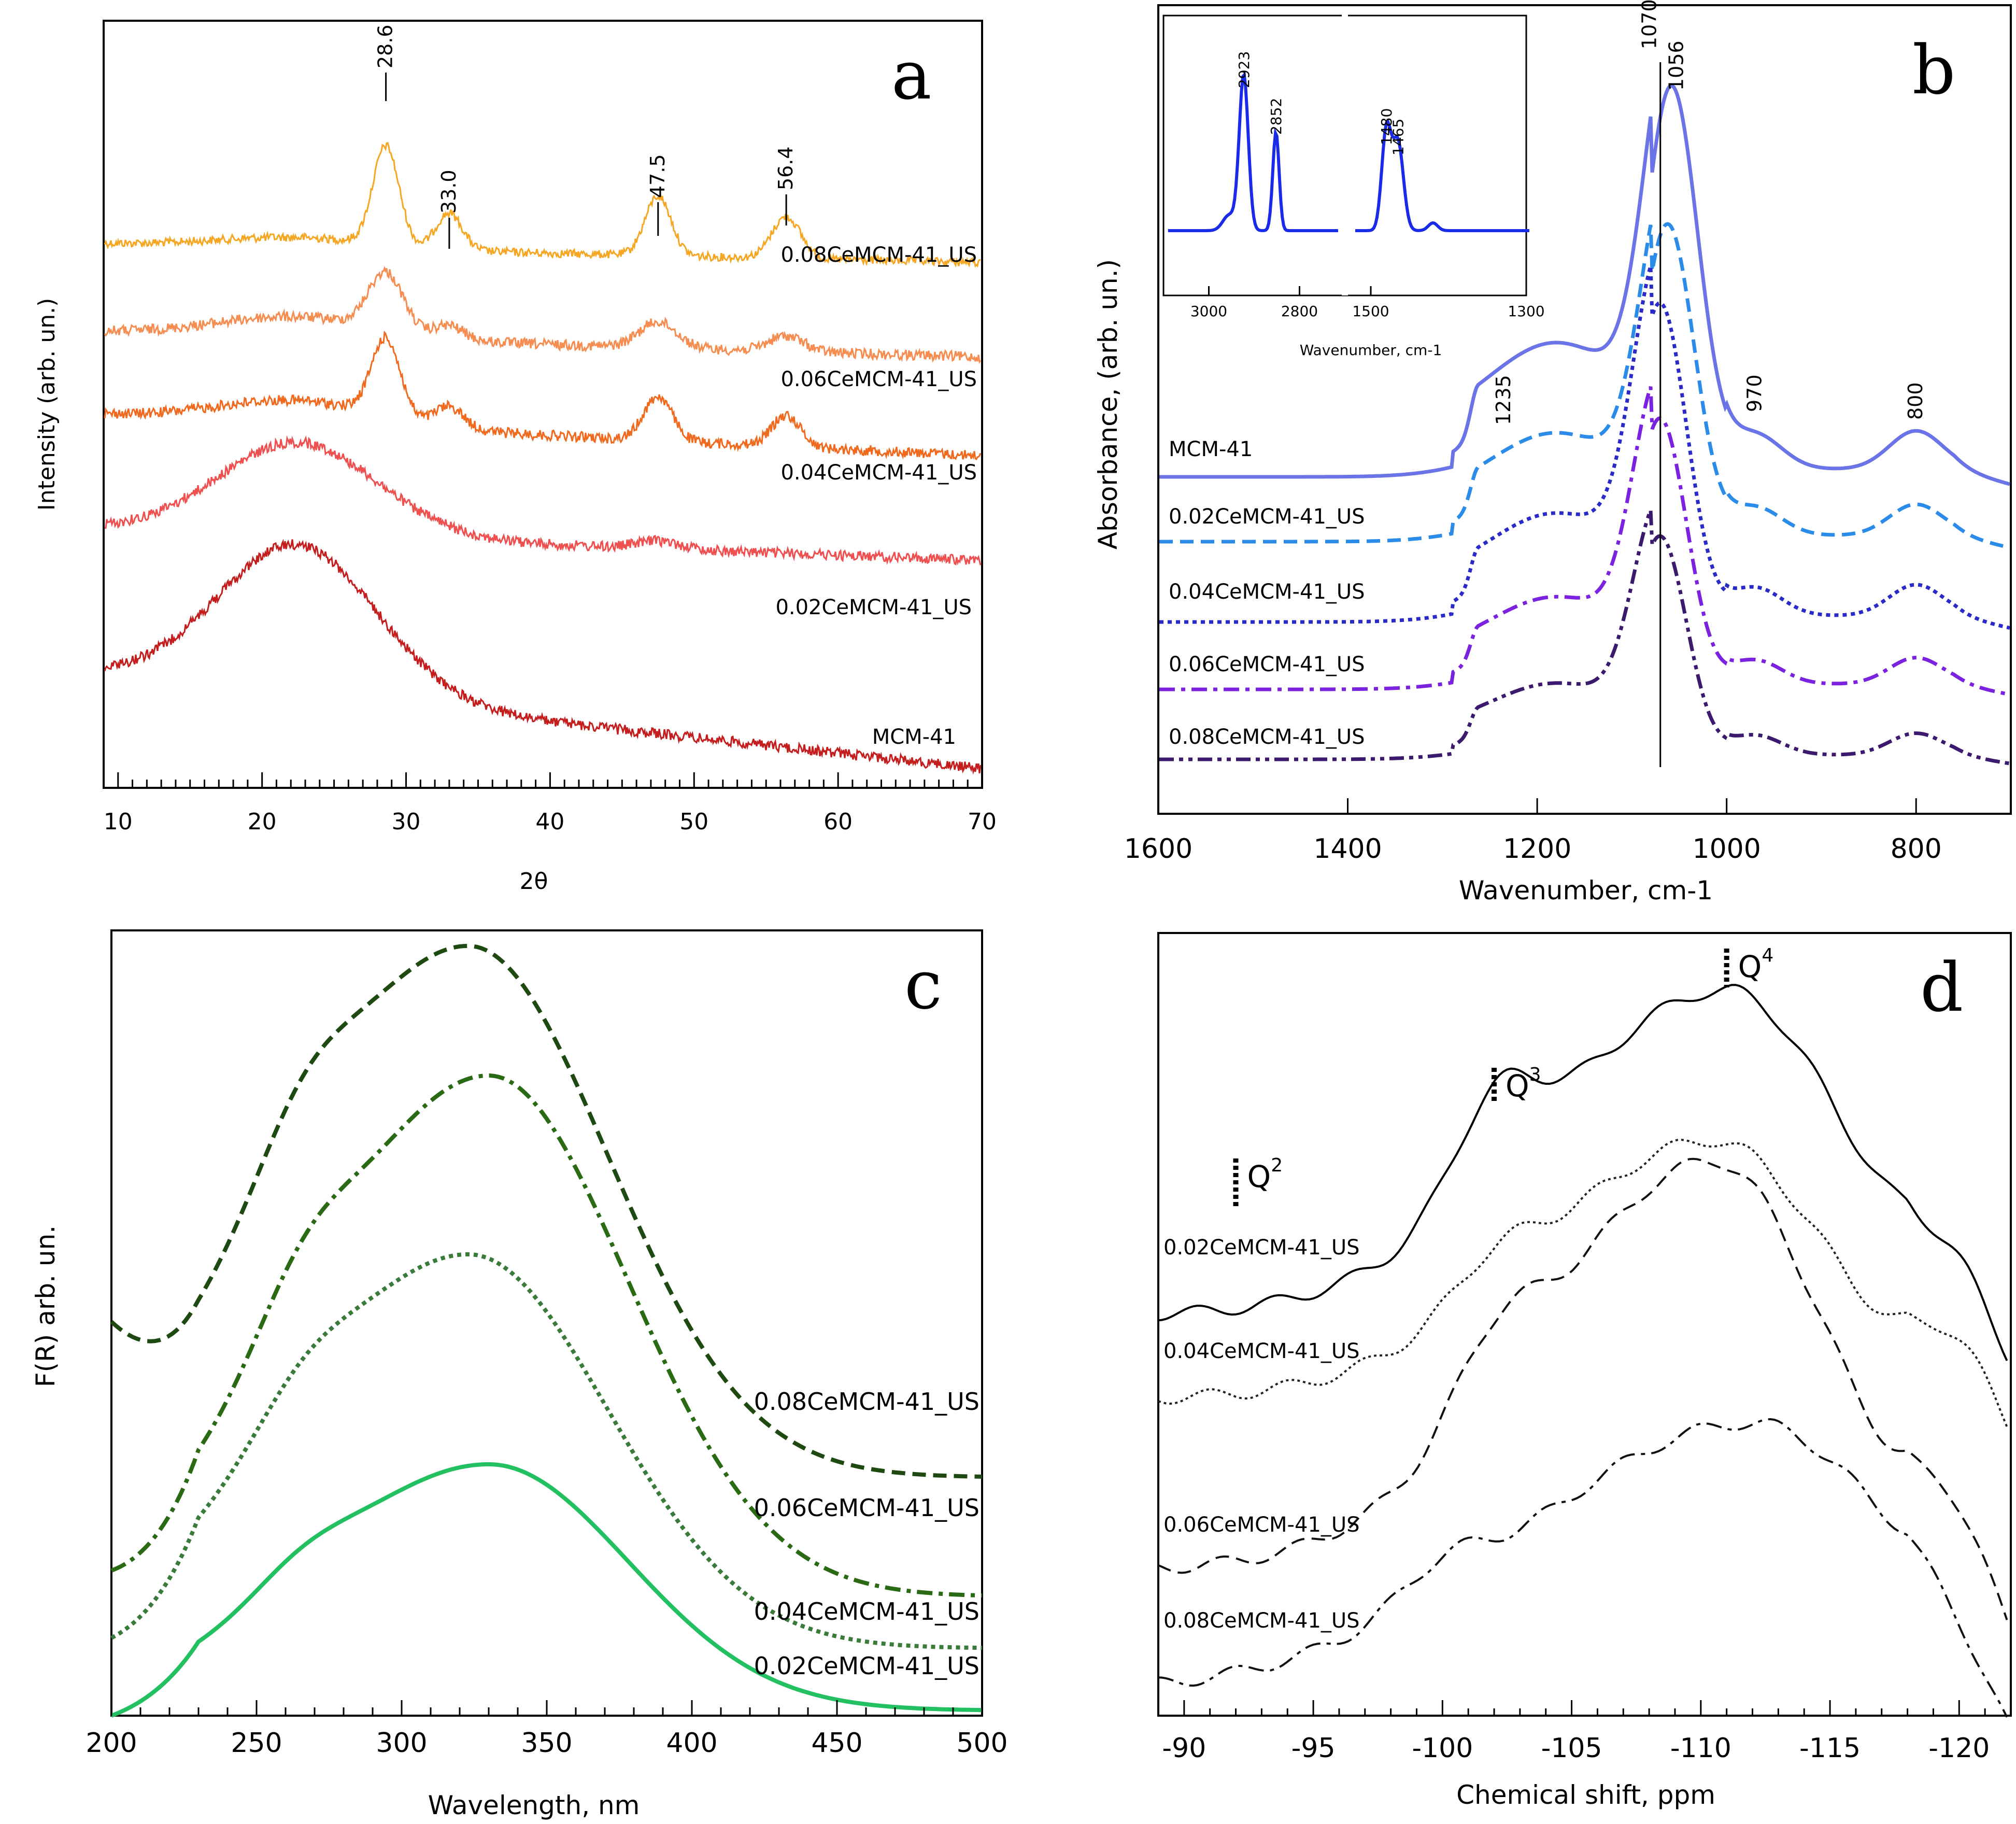  Describe the element at coordinates (1767, 955) in the screenshot. I see `panel-d-q-superscript: 4` at that location.